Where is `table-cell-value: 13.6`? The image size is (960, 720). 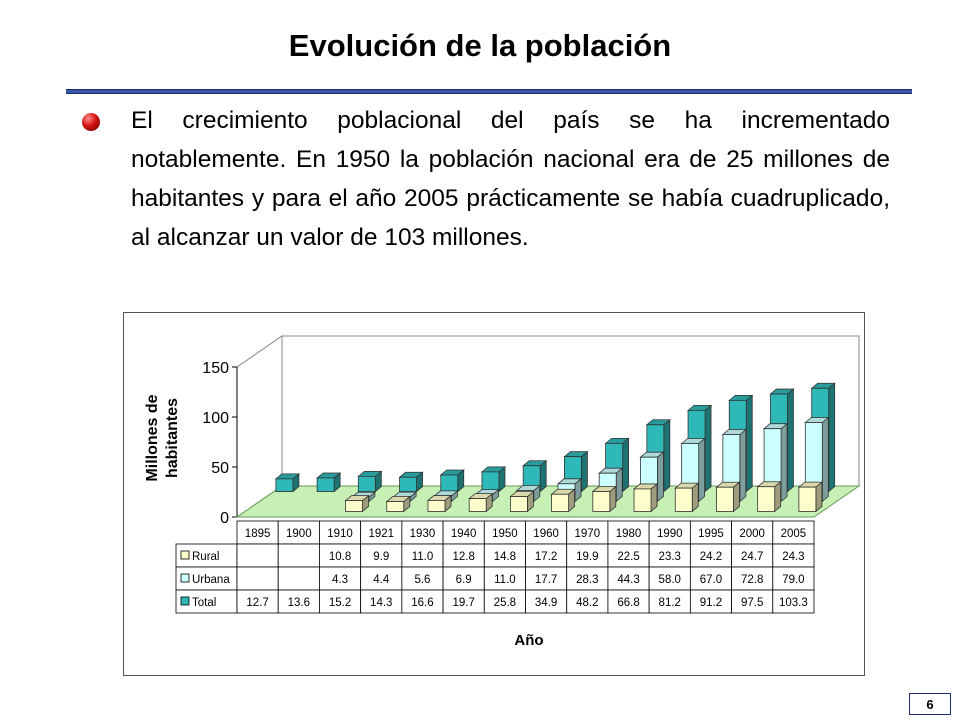 table-cell-value: 13.6 is located at coordinates (299, 603).